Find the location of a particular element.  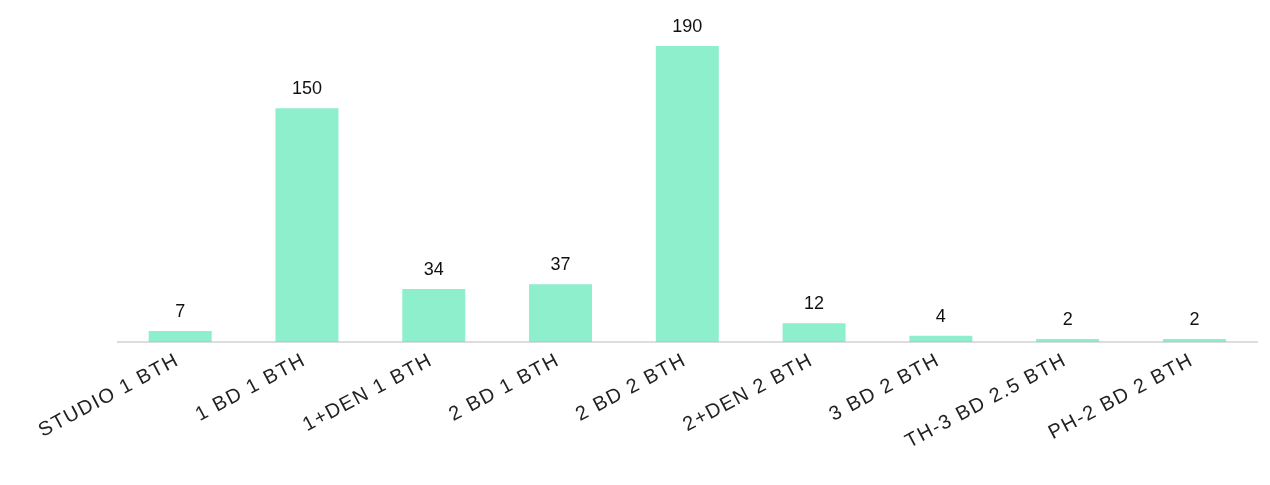

data-label: 150 is located at coordinates (306, 88).